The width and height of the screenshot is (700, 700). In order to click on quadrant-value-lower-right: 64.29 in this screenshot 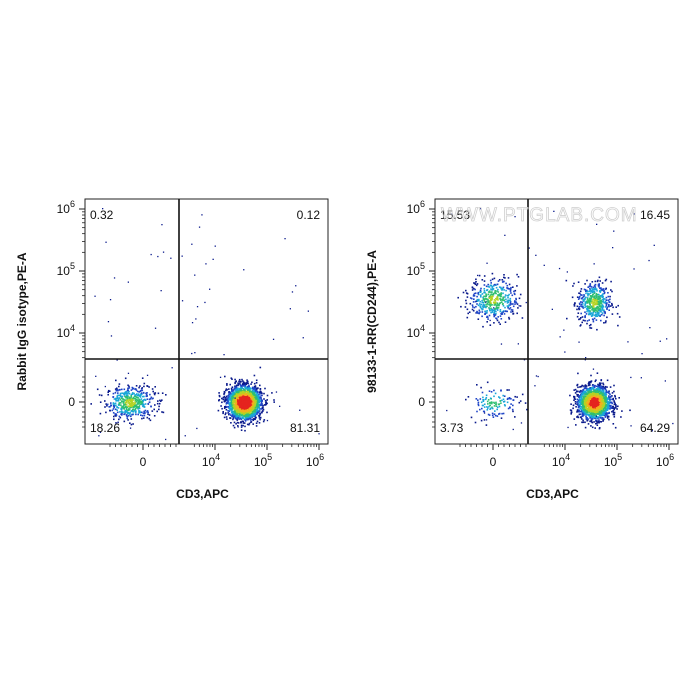, I will do `click(655, 428)`.